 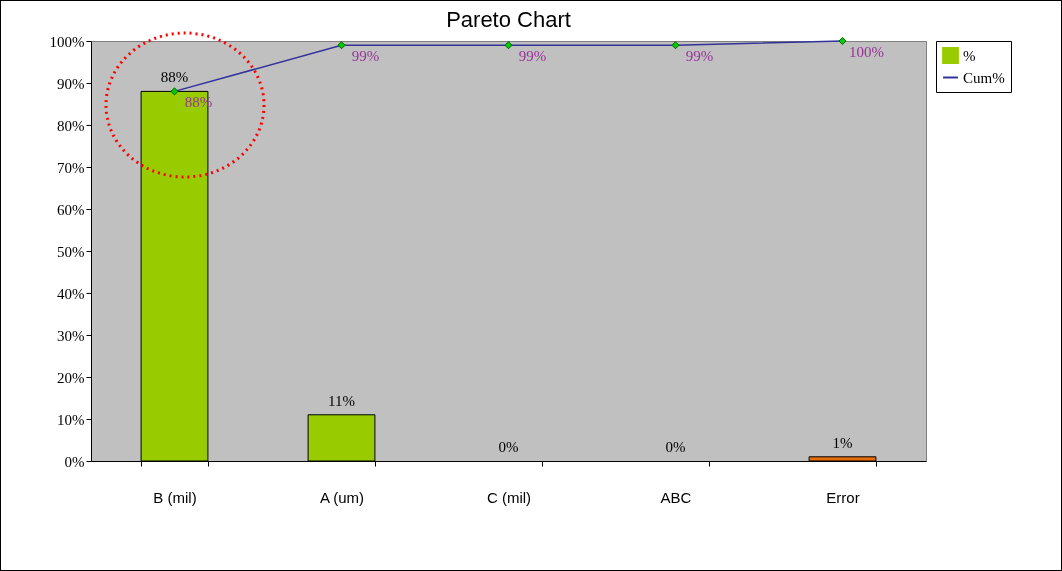 I want to click on y-tick-label: 60%, so click(x=71, y=209).